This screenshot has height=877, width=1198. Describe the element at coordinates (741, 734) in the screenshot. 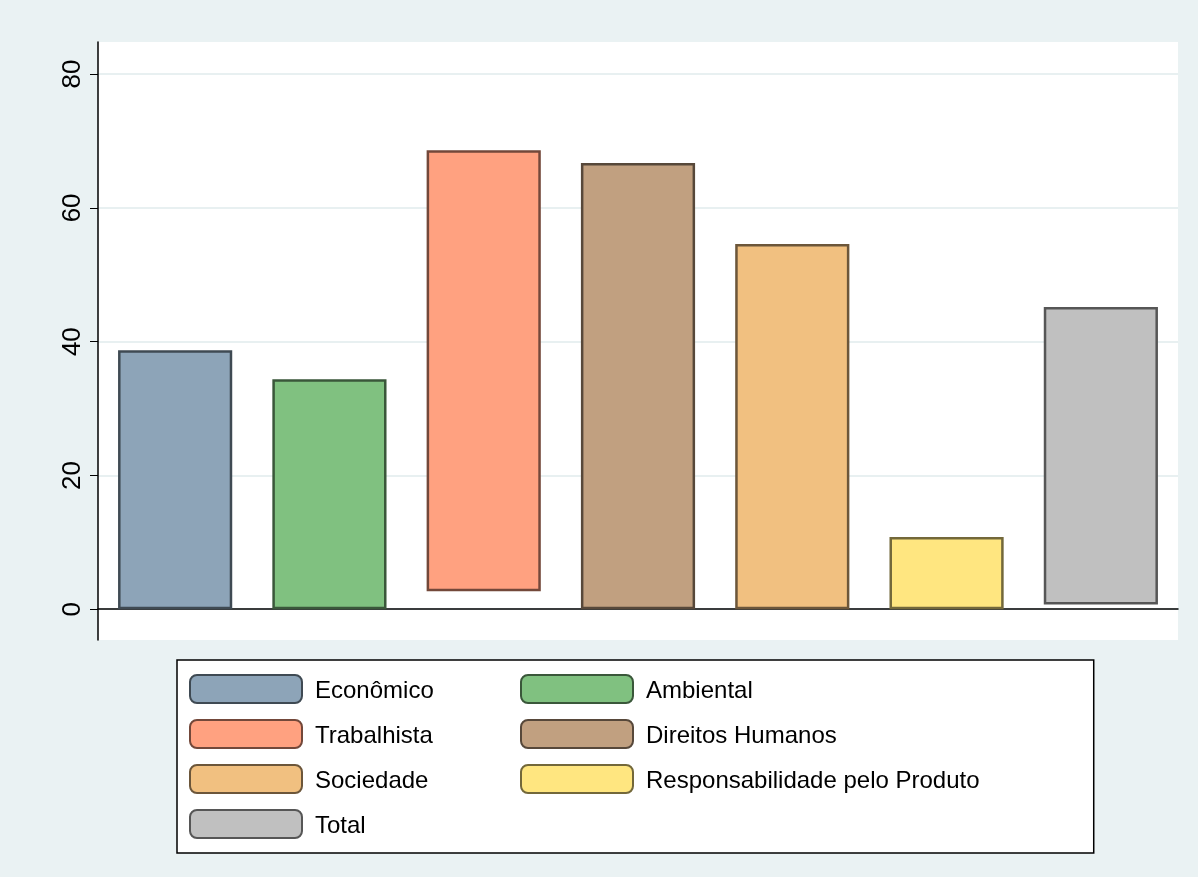

I see `legend-label: Direitos Humanos` at that location.